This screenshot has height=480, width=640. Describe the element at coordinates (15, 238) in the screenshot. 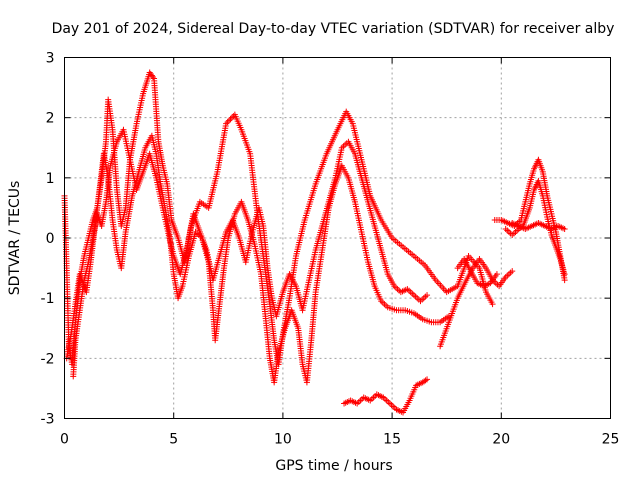

I see `y-axis-label: SDTVAR / TECUs` at that location.